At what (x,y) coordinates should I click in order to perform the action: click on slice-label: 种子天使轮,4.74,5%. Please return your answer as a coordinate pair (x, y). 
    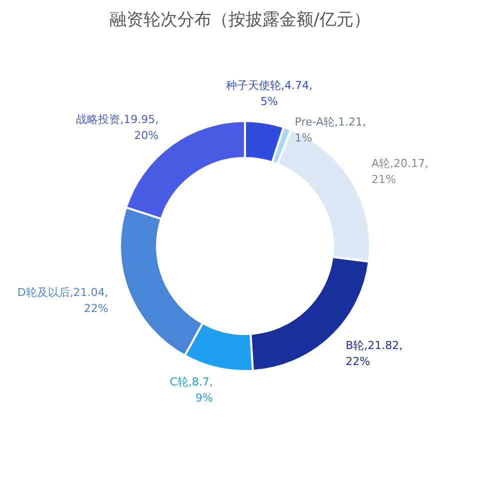
    Looking at the image, I should click on (269, 93).